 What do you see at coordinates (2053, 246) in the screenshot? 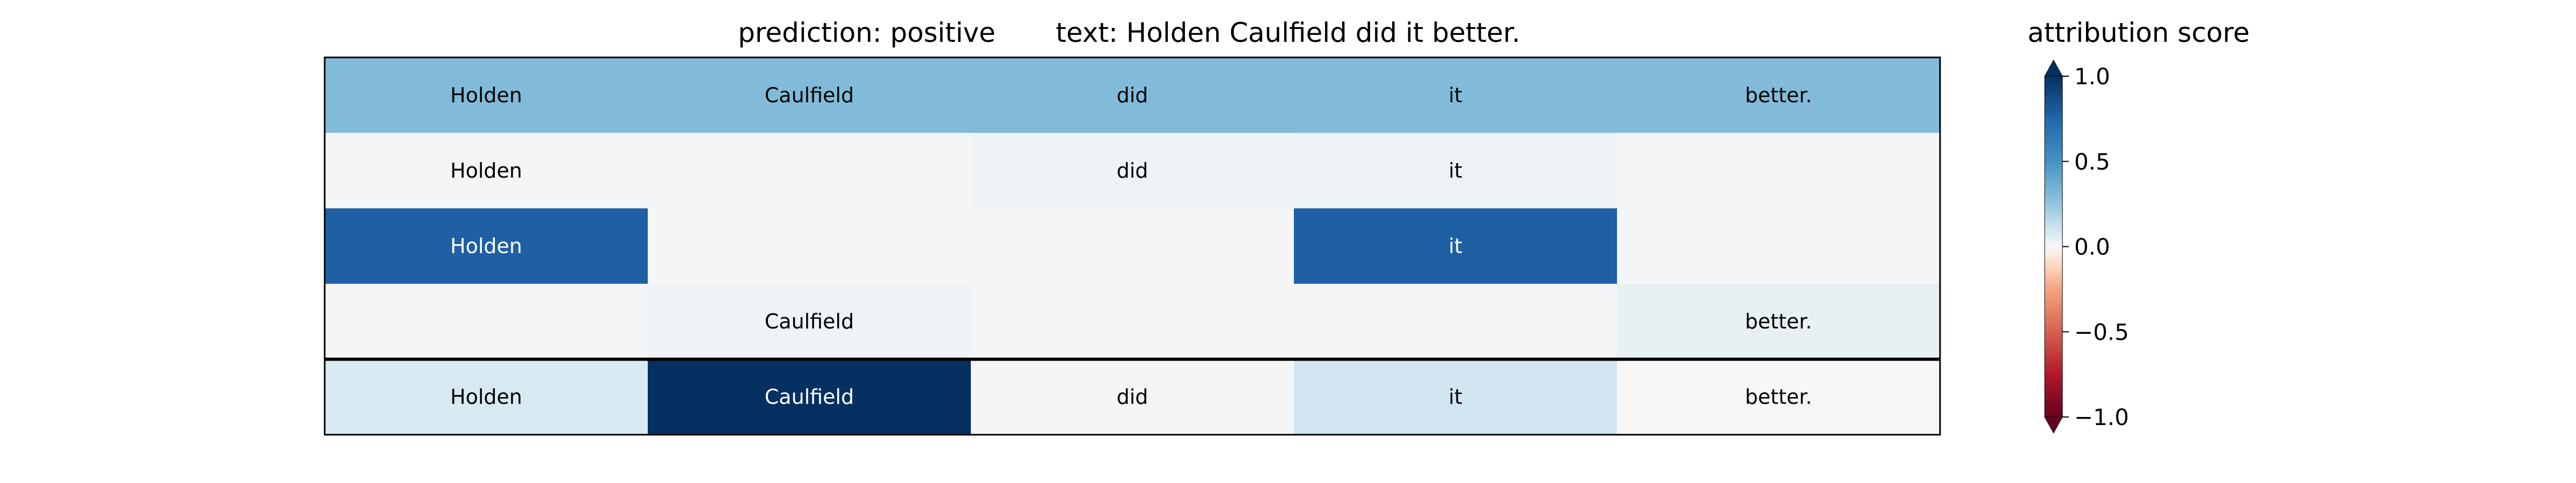
I see `colorbar-gradient` at bounding box center [2053, 246].